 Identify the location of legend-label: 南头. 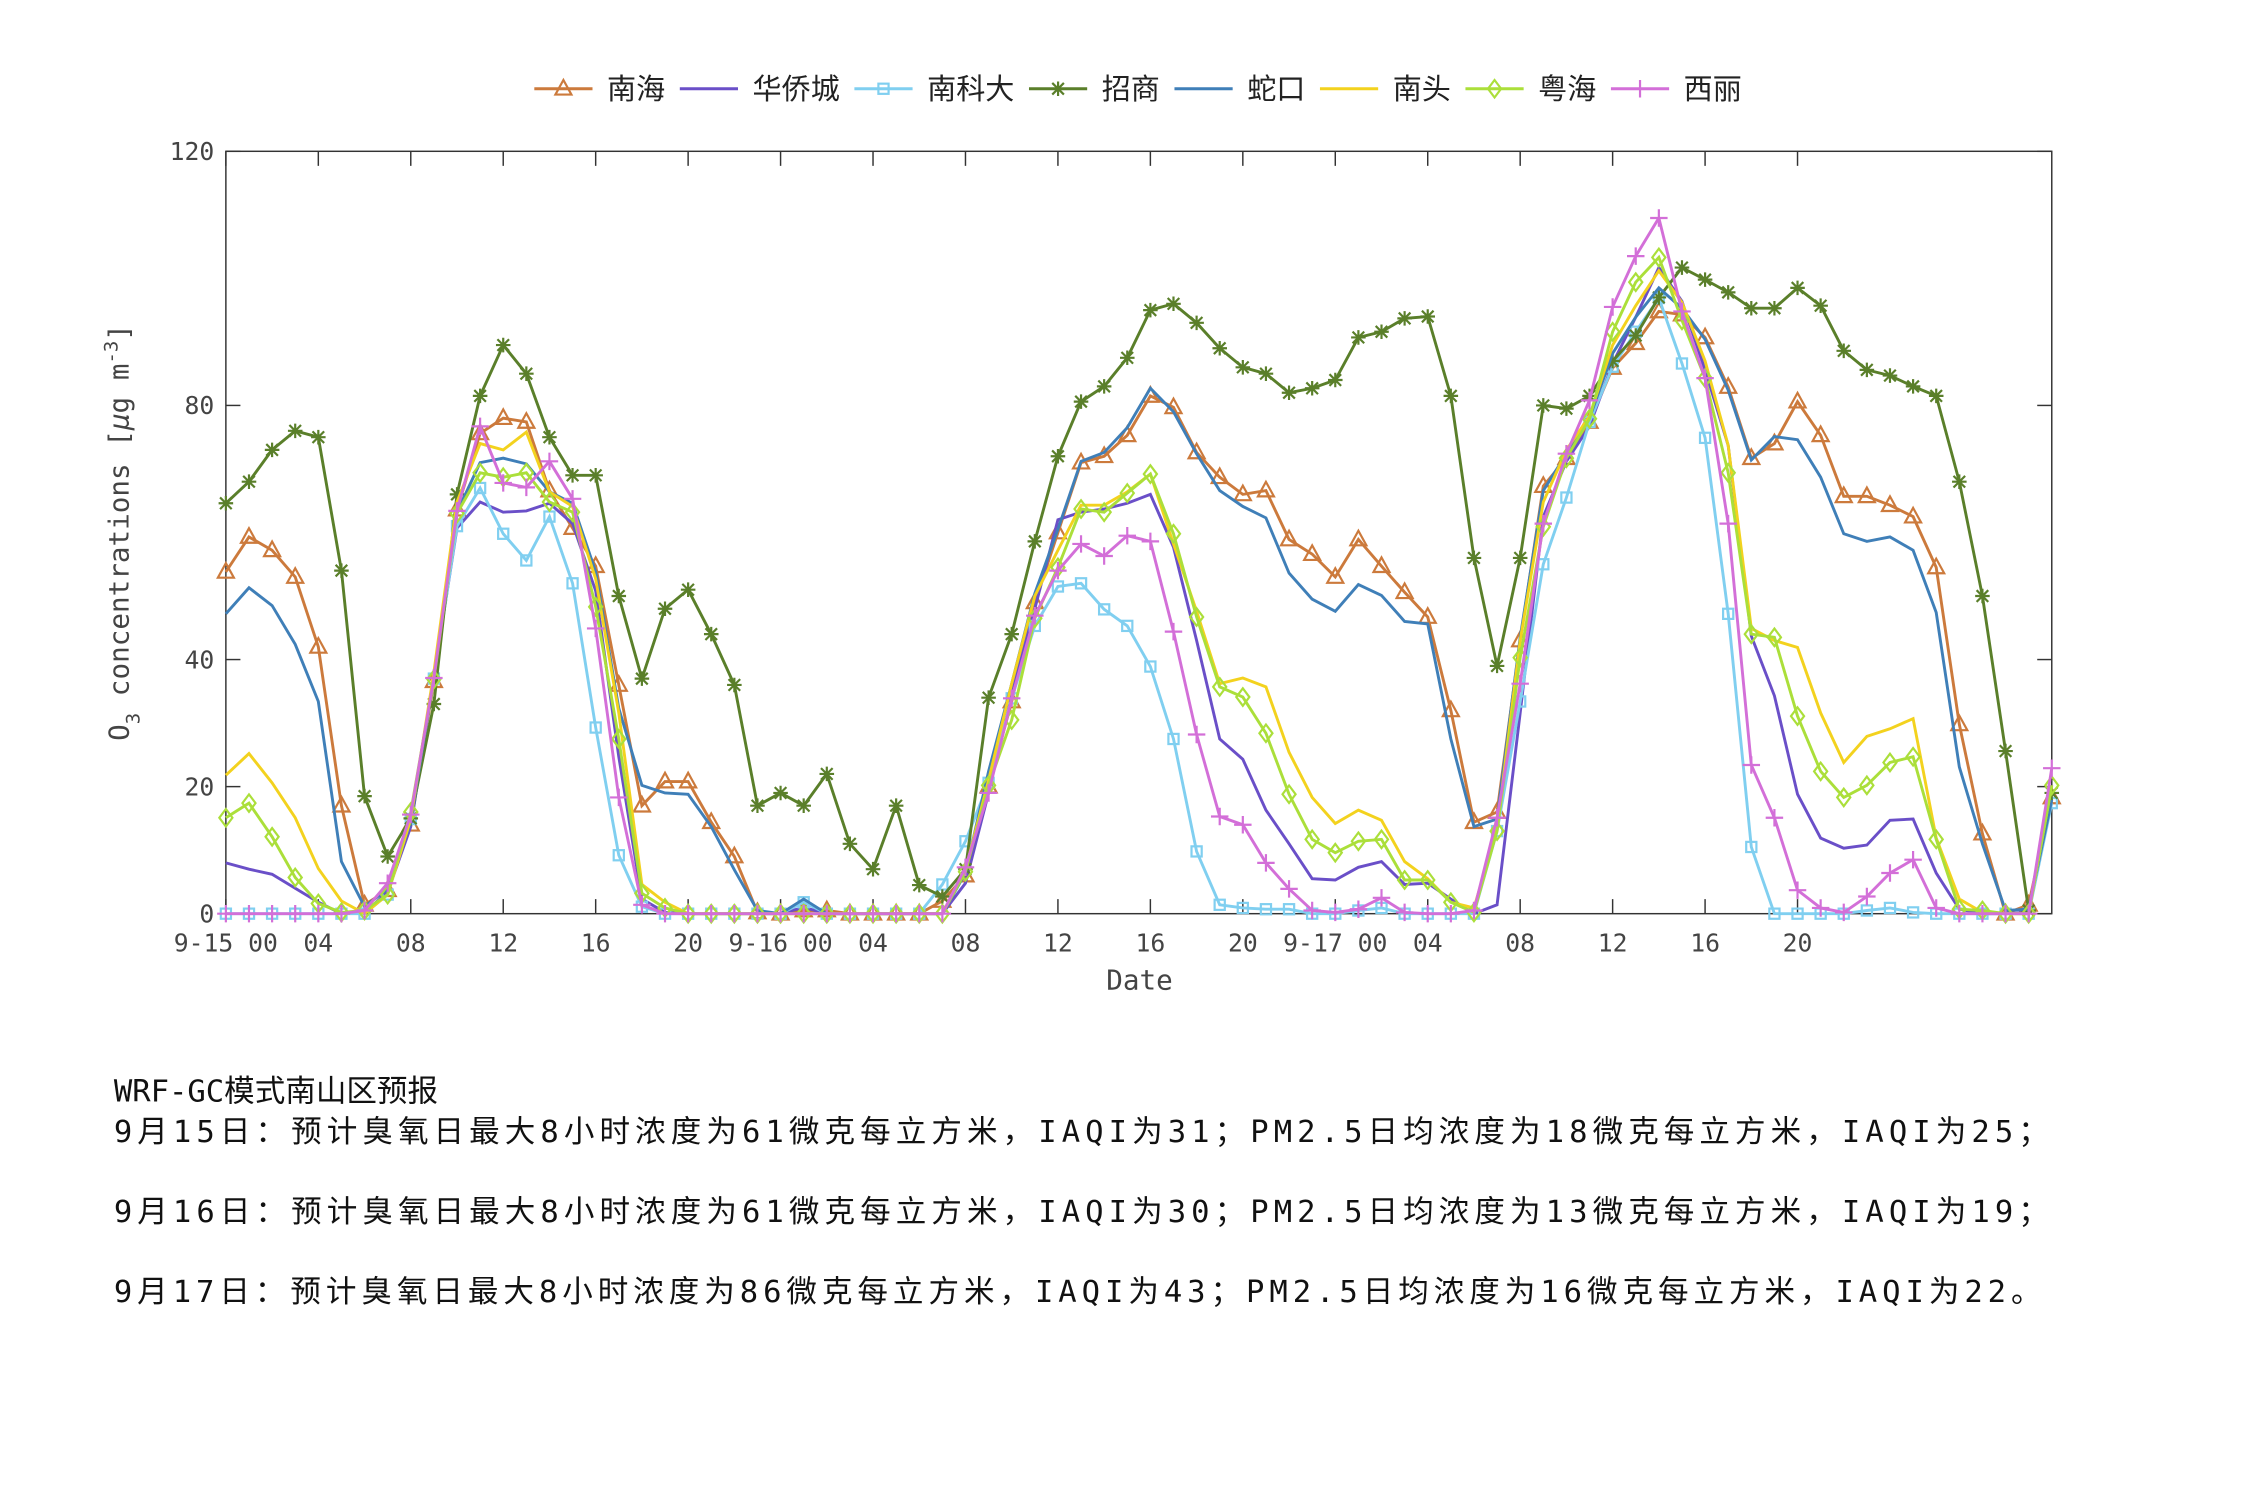
(1422, 89).